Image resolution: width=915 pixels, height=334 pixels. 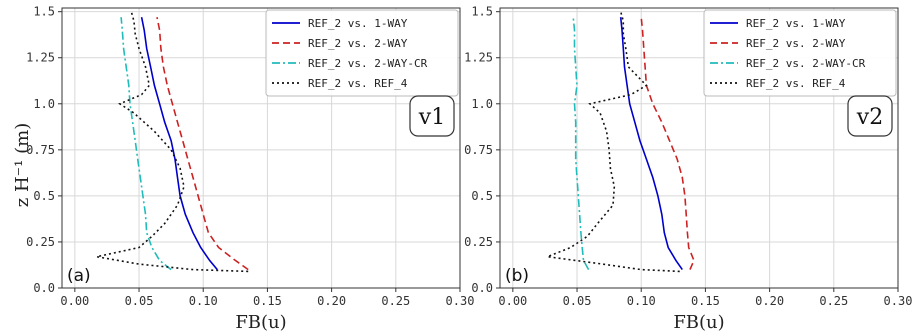 I want to click on version-badge: v1, so click(x=432, y=116).